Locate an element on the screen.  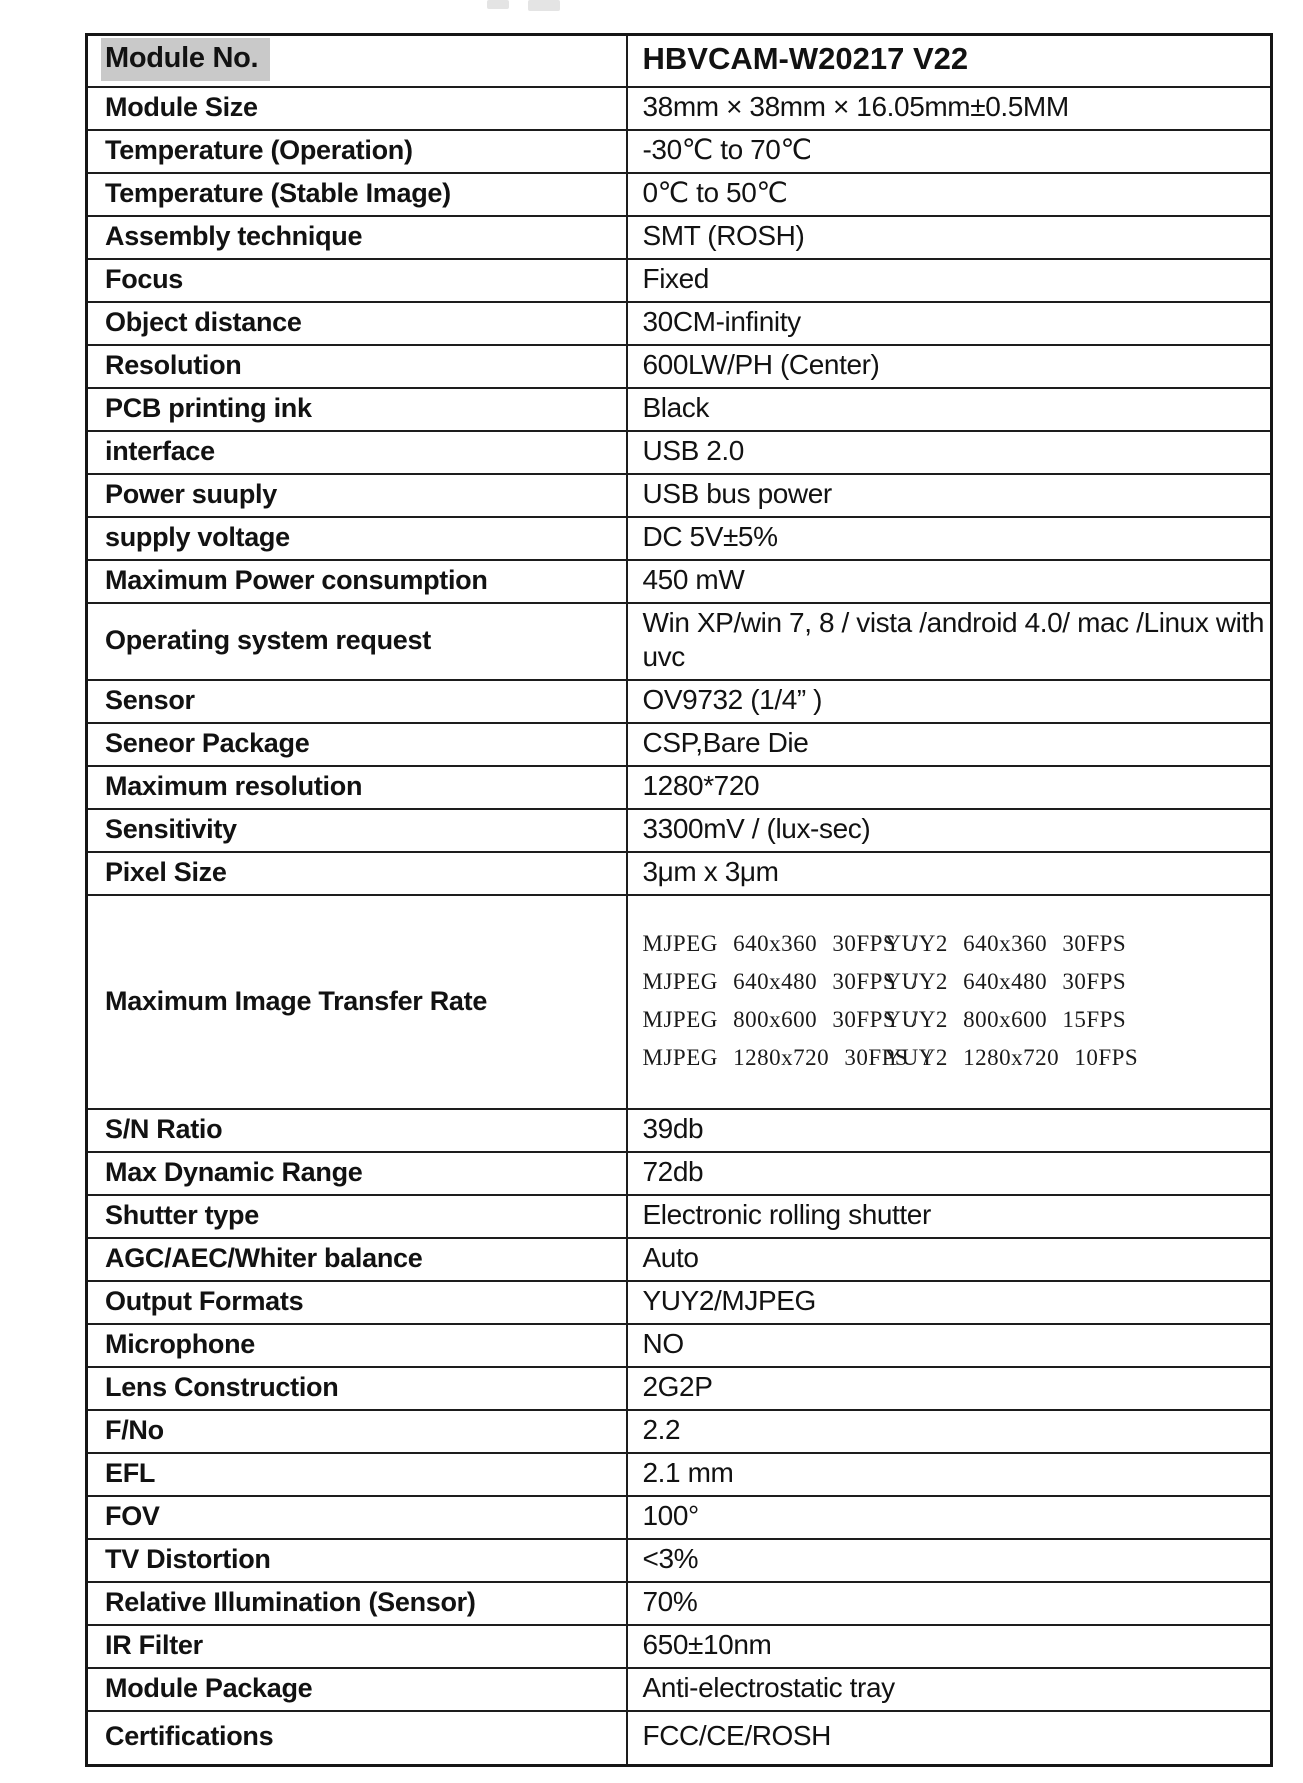
spec-label: Assembly technique is located at coordinates (234, 236).